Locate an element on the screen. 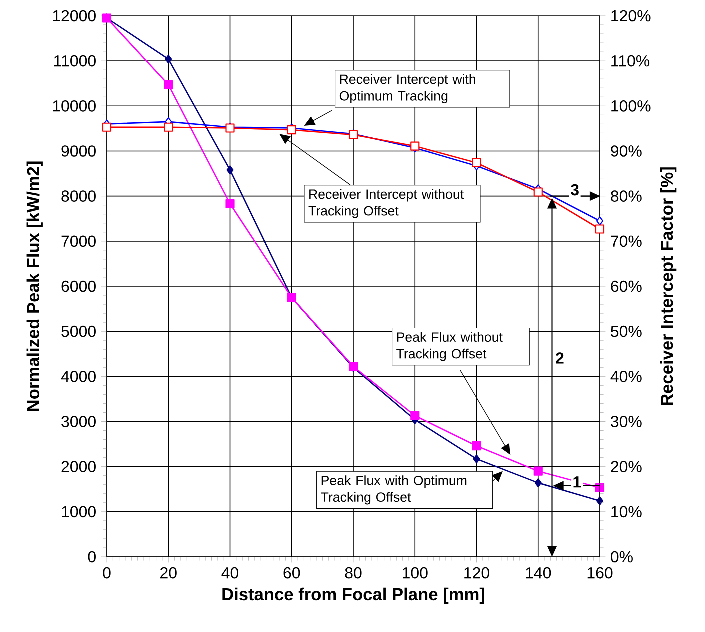 This screenshot has height=632, width=705. y-tick-label: 10000 is located at coordinates (74, 106).